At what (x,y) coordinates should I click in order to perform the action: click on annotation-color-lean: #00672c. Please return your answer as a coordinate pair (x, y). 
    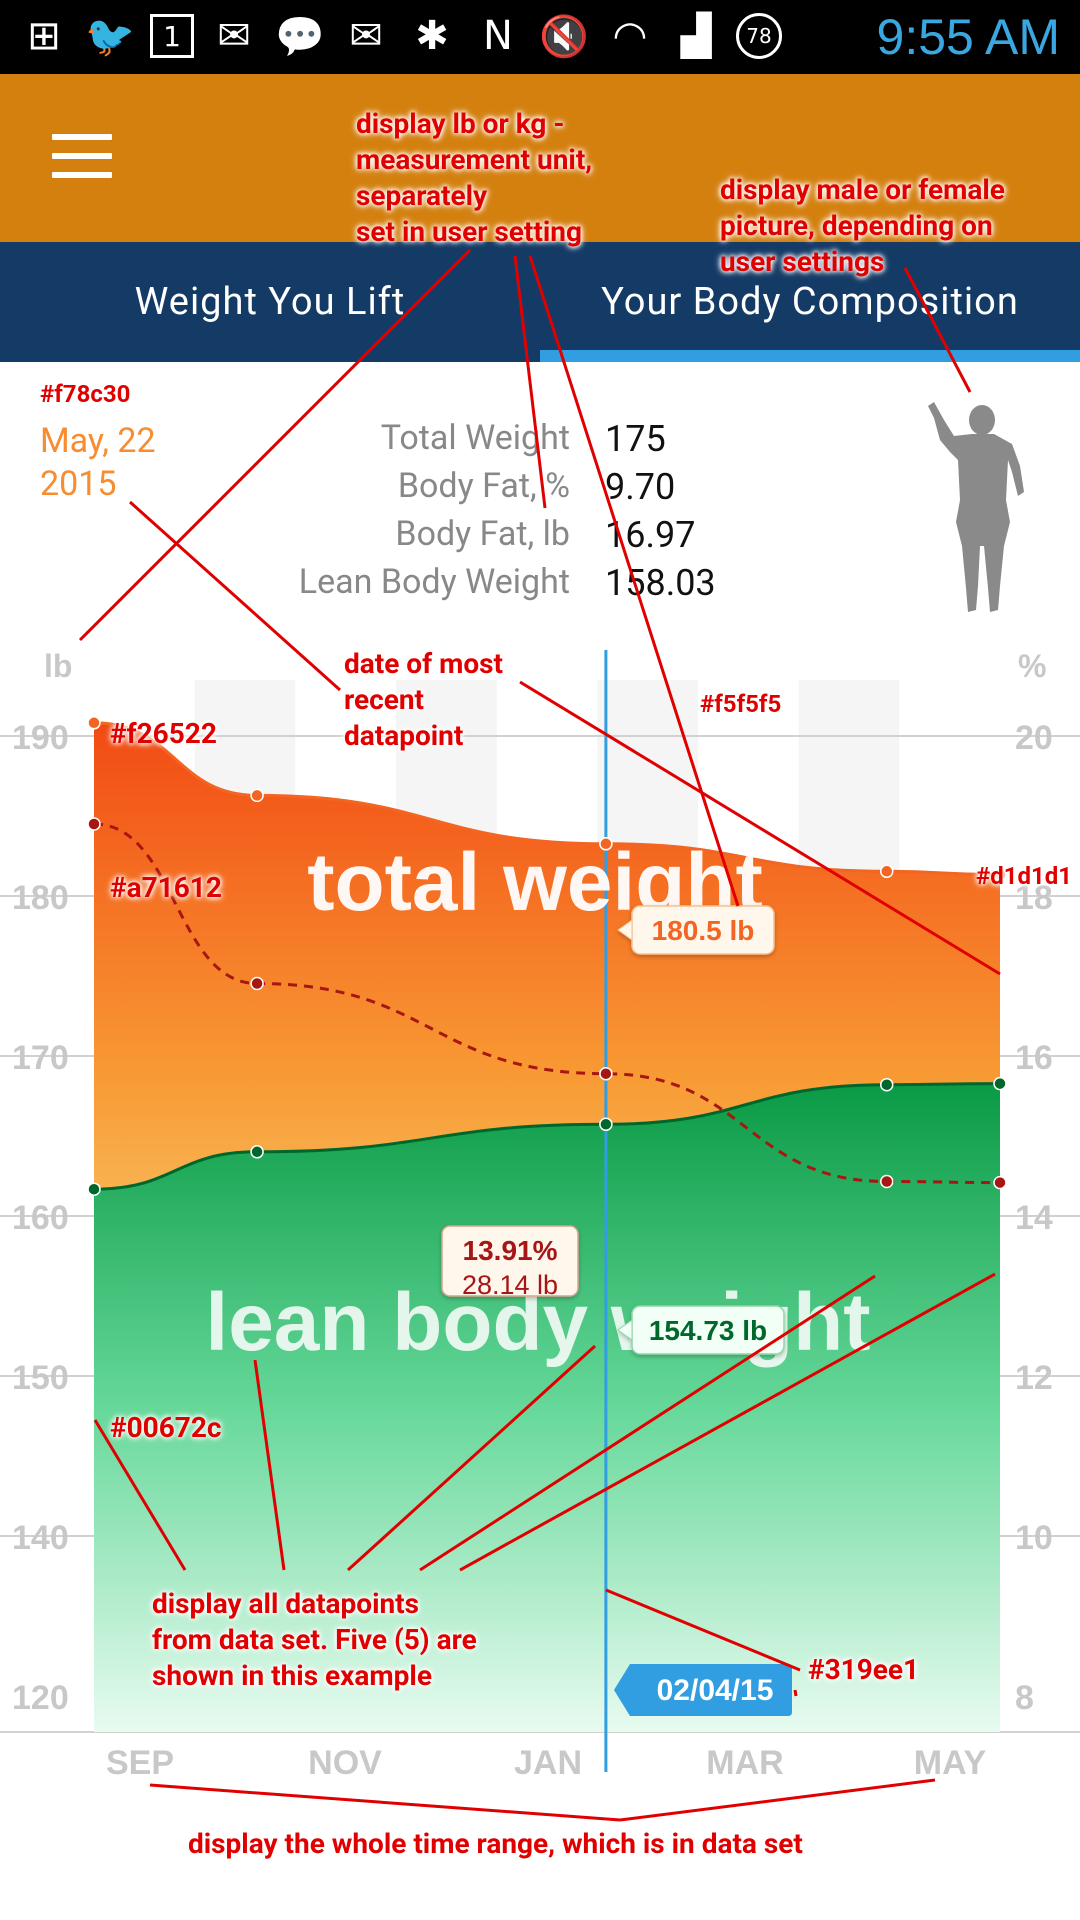
    Looking at the image, I should click on (166, 1427).